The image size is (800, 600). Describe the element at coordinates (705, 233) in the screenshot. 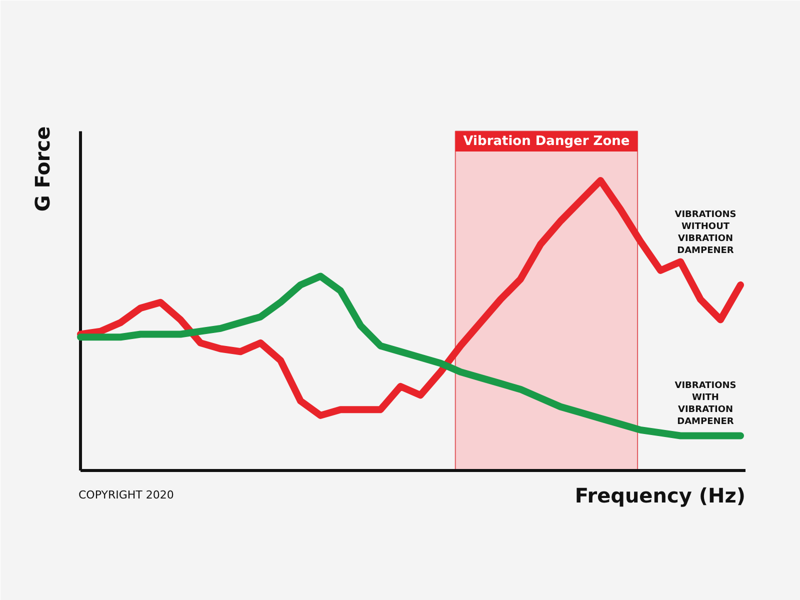

I see `series-label: VIBRATIONS WITHOUT VIBRATION DAMPENER` at that location.